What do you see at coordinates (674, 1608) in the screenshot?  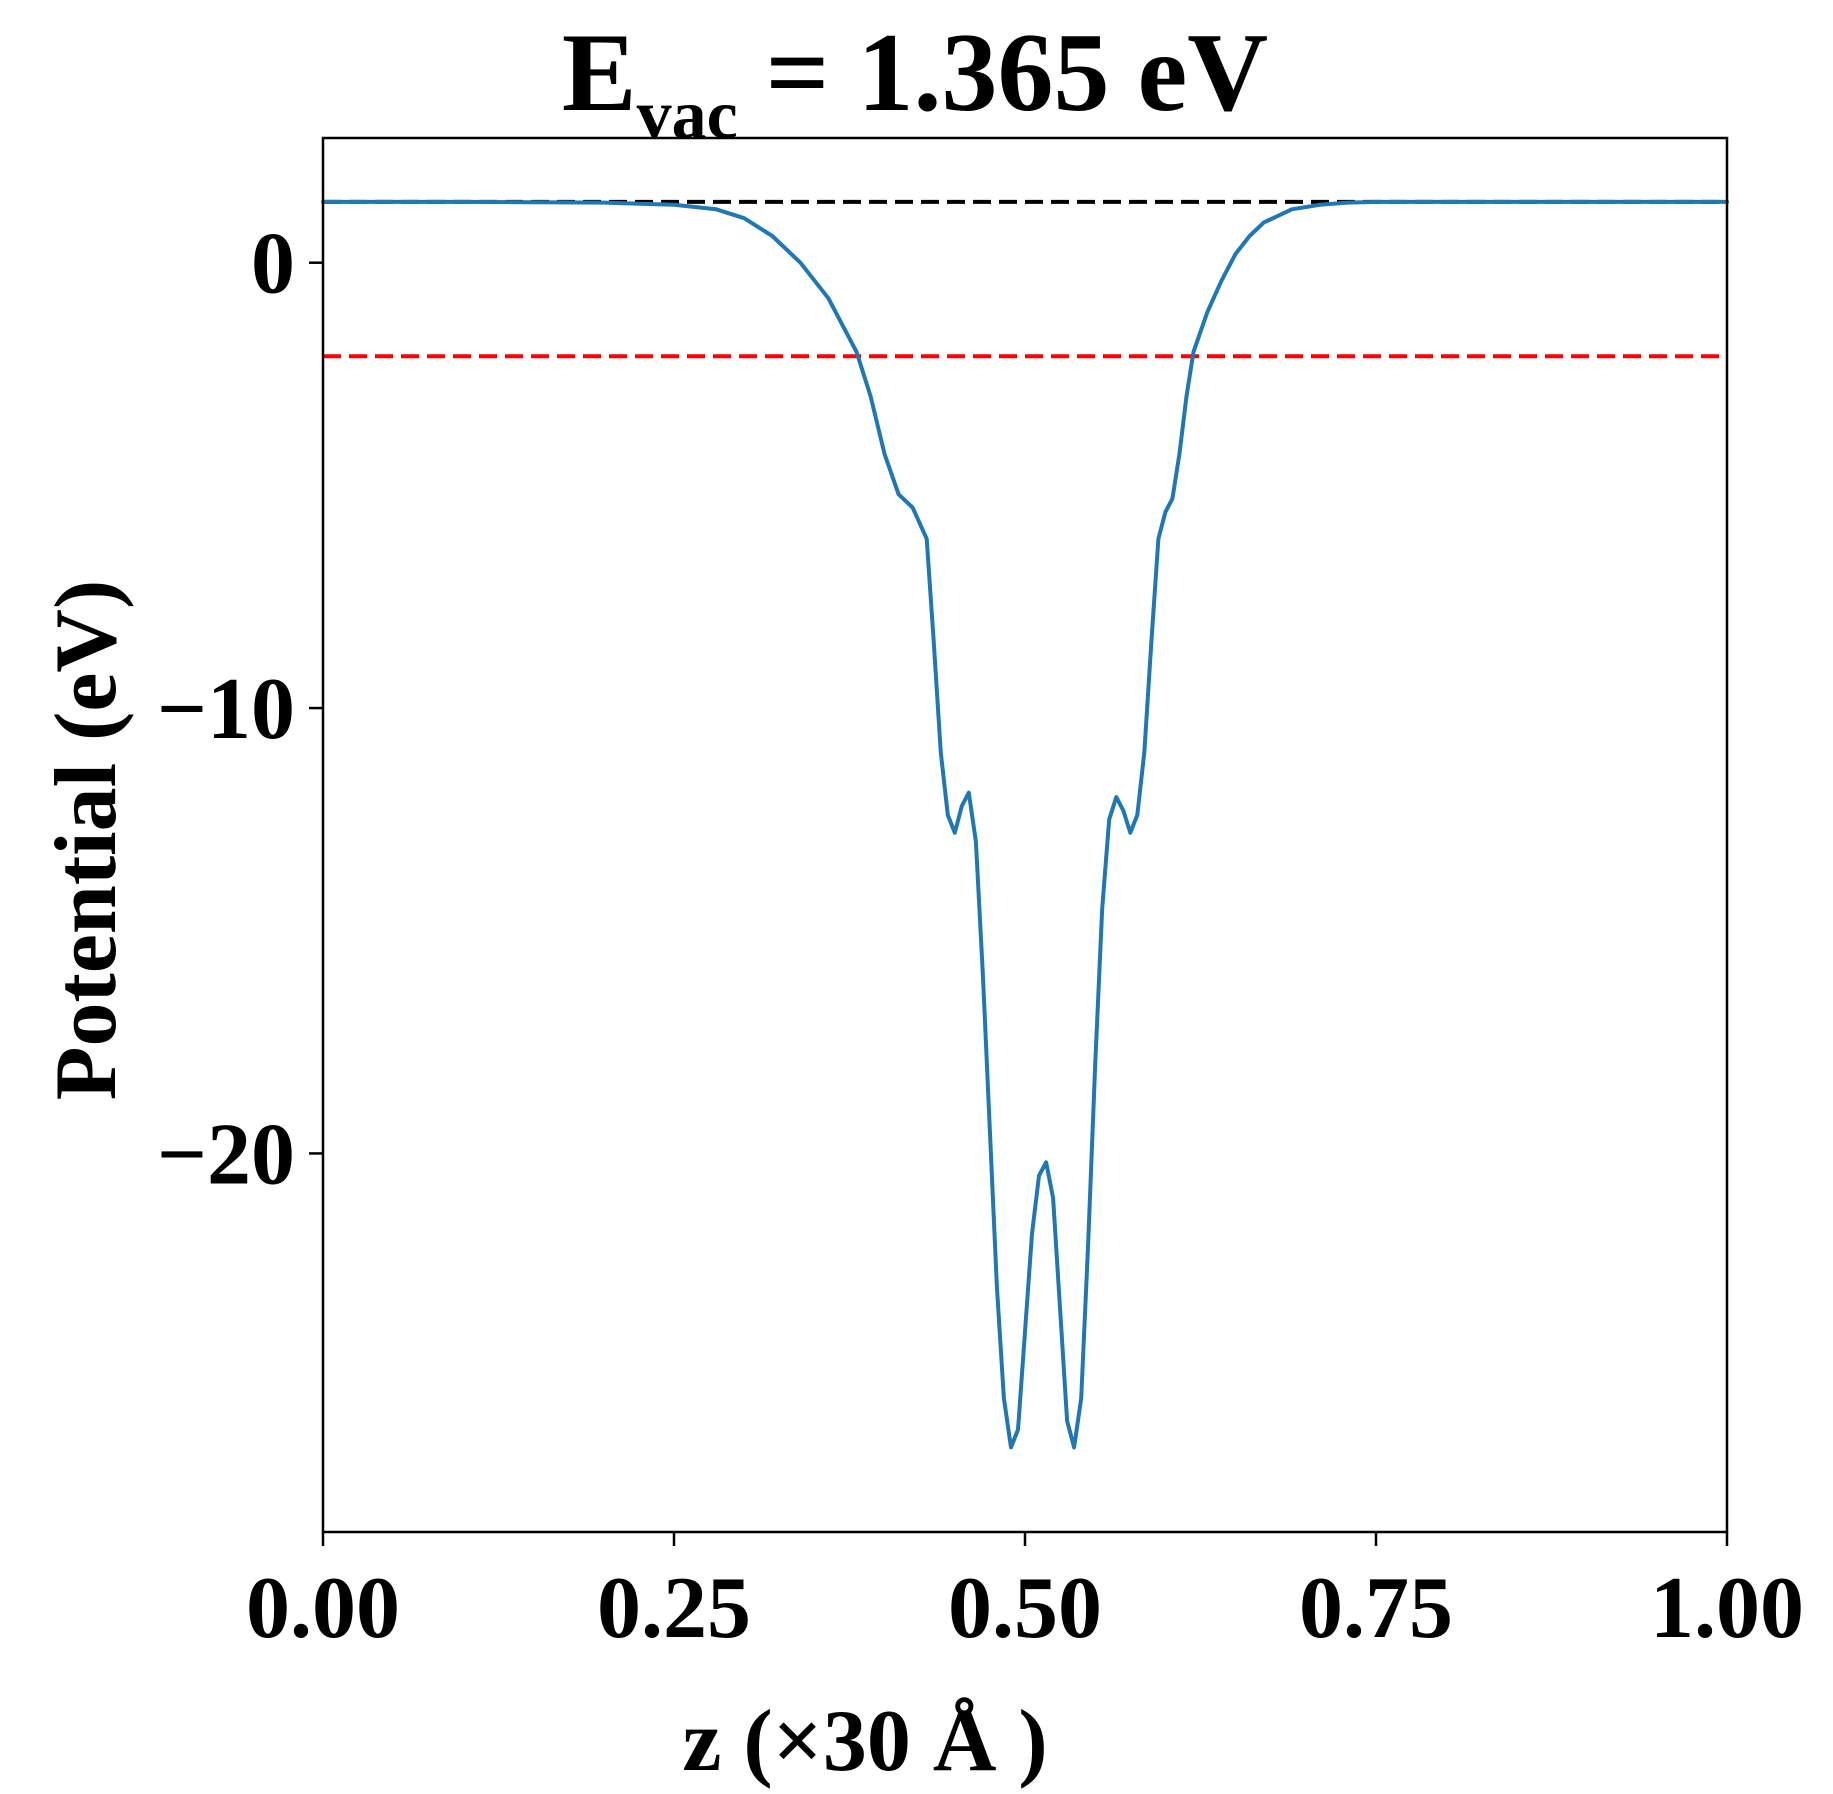 I see `x-tick-label-1: 0.25` at bounding box center [674, 1608].